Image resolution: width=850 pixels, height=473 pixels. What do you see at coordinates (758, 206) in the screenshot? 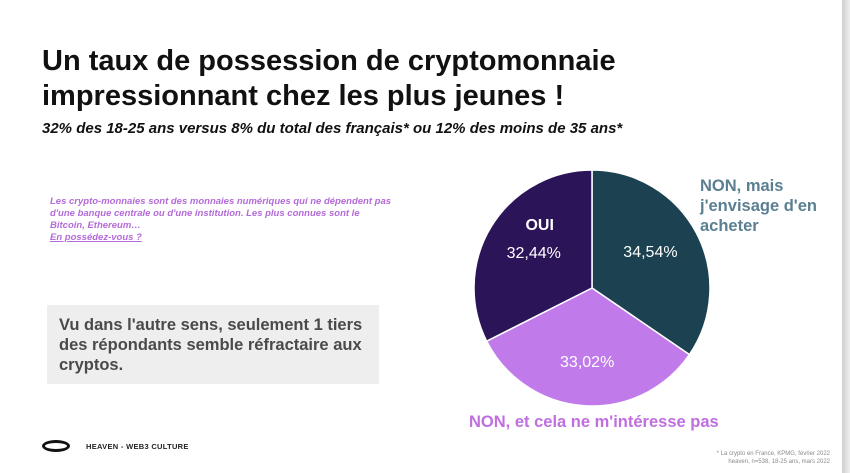
I see `label-non-mais: NON, mais j'envisage d'en acheter` at bounding box center [758, 206].